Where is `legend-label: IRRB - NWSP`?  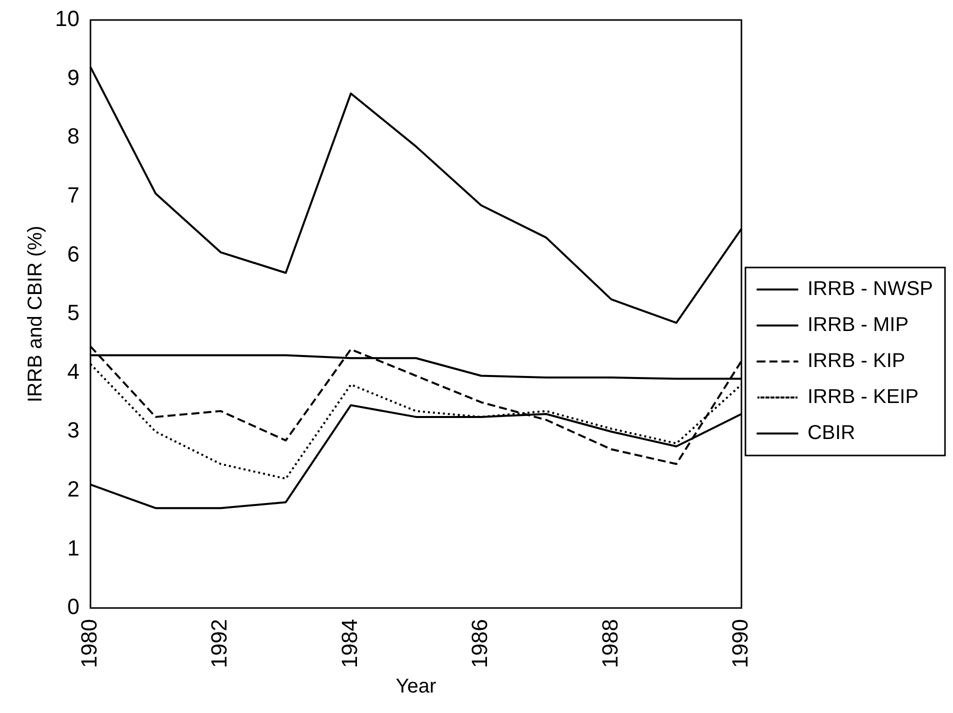
legend-label: IRRB - NWSP is located at coordinates (870, 289).